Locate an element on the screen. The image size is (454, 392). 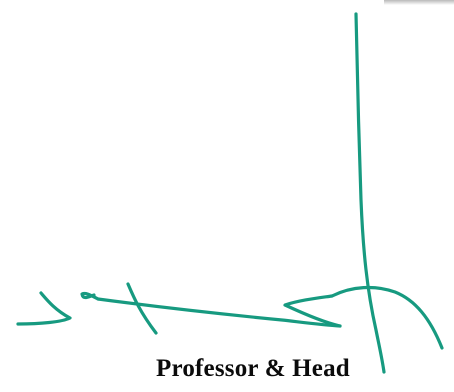
scan-edge-shadow is located at coordinates (419, 2).